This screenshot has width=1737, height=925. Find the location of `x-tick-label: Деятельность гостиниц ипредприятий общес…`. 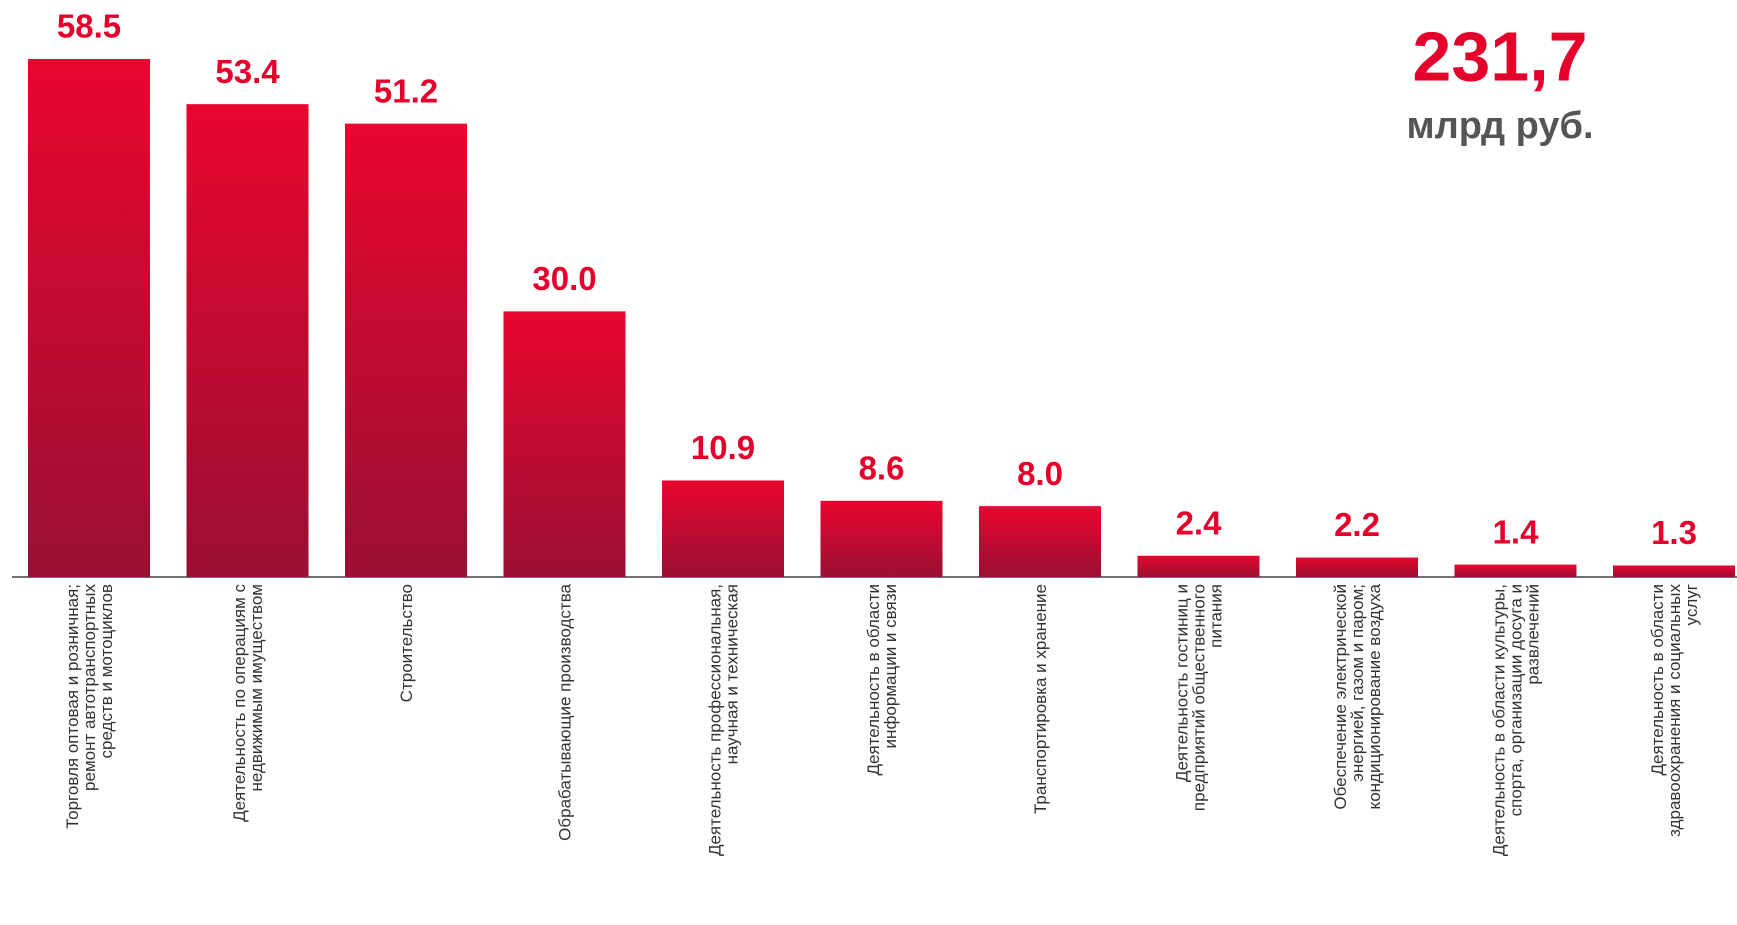

x-tick-label: Деятельность гостиниц ипредприятий общес… is located at coordinates (1199, 697).